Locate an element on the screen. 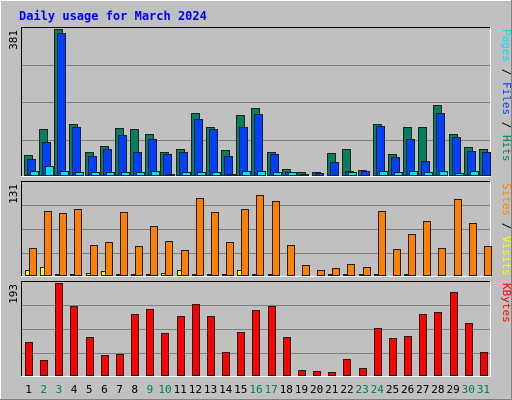  series-legend-label: KBytes is located at coordinates (506, 303).